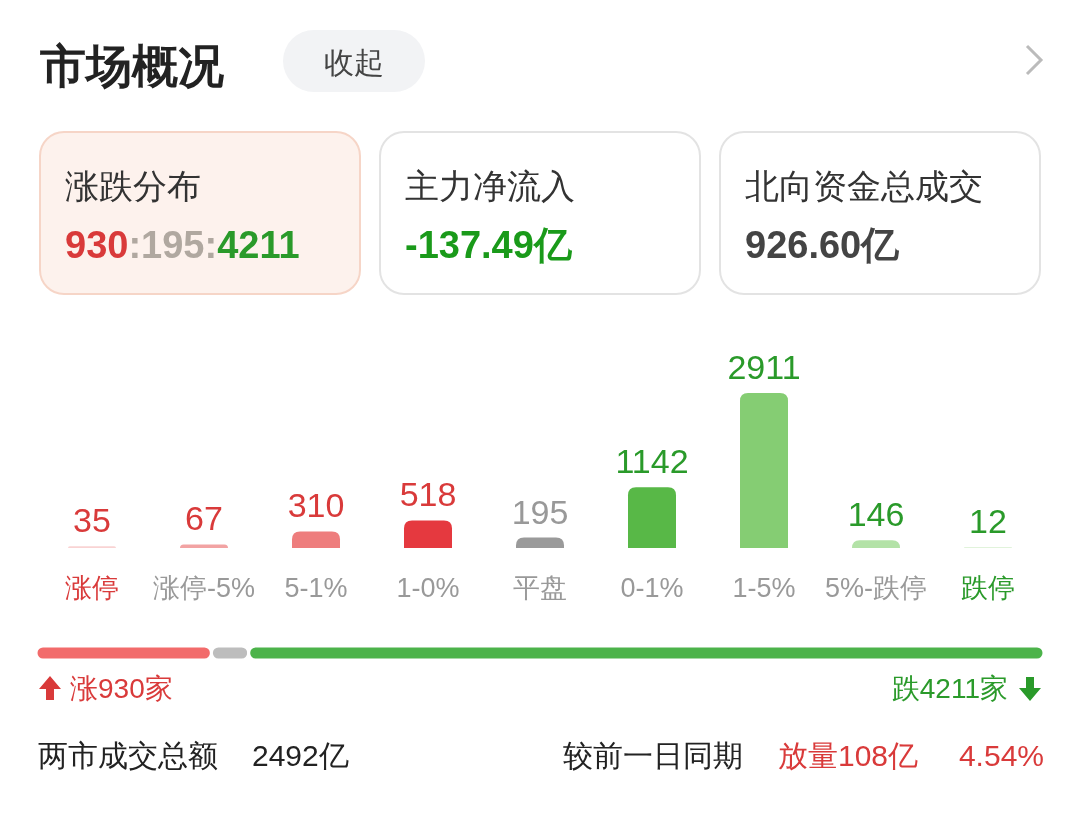 This screenshot has width=1080, height=818. I want to click on x-tick-label: 1-0%, so click(428, 588).